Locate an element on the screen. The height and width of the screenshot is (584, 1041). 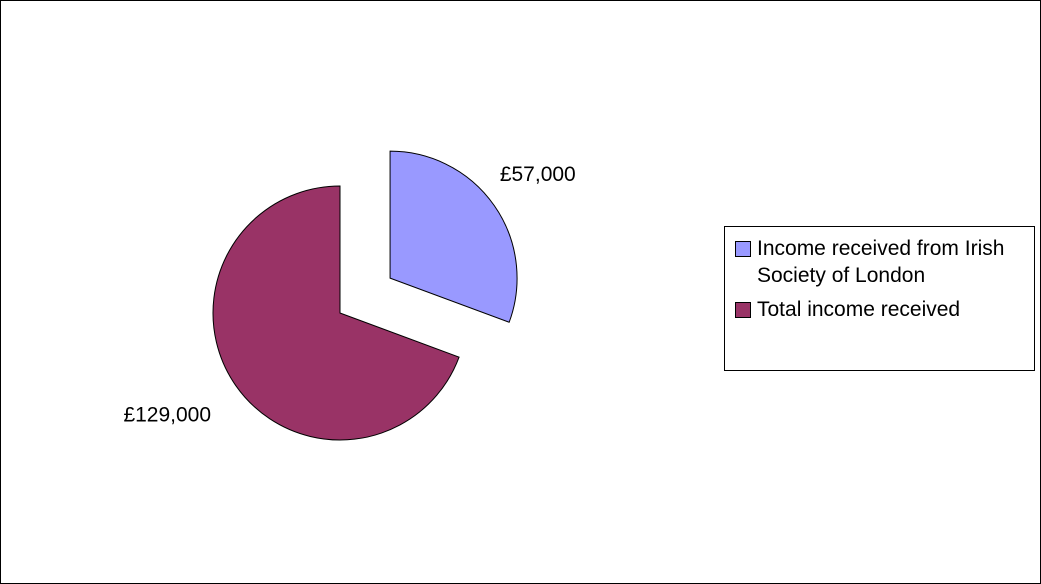
data-label: £129,000 is located at coordinates (167, 414).